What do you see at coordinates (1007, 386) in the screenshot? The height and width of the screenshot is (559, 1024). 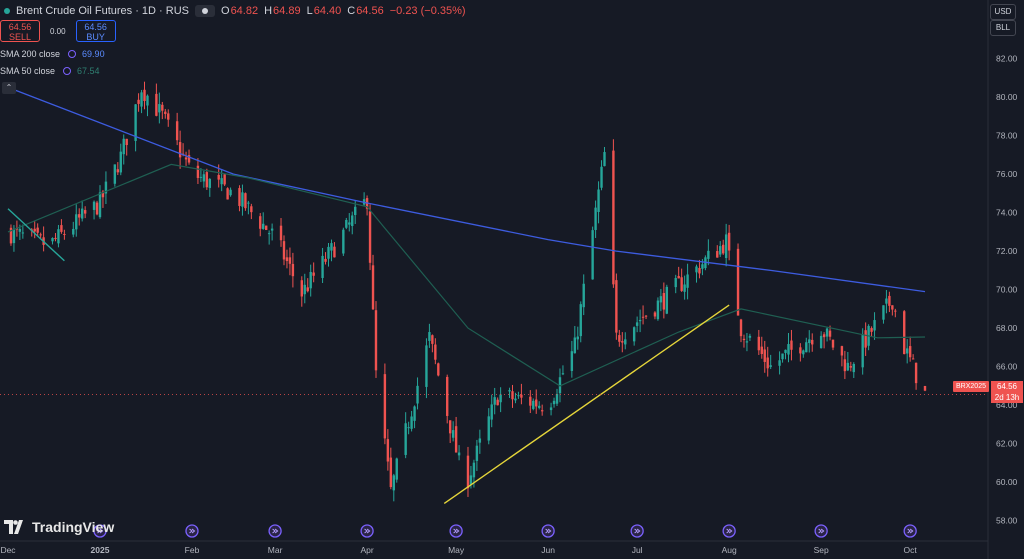 I see `last-price-value: 64.56` at bounding box center [1007, 386].